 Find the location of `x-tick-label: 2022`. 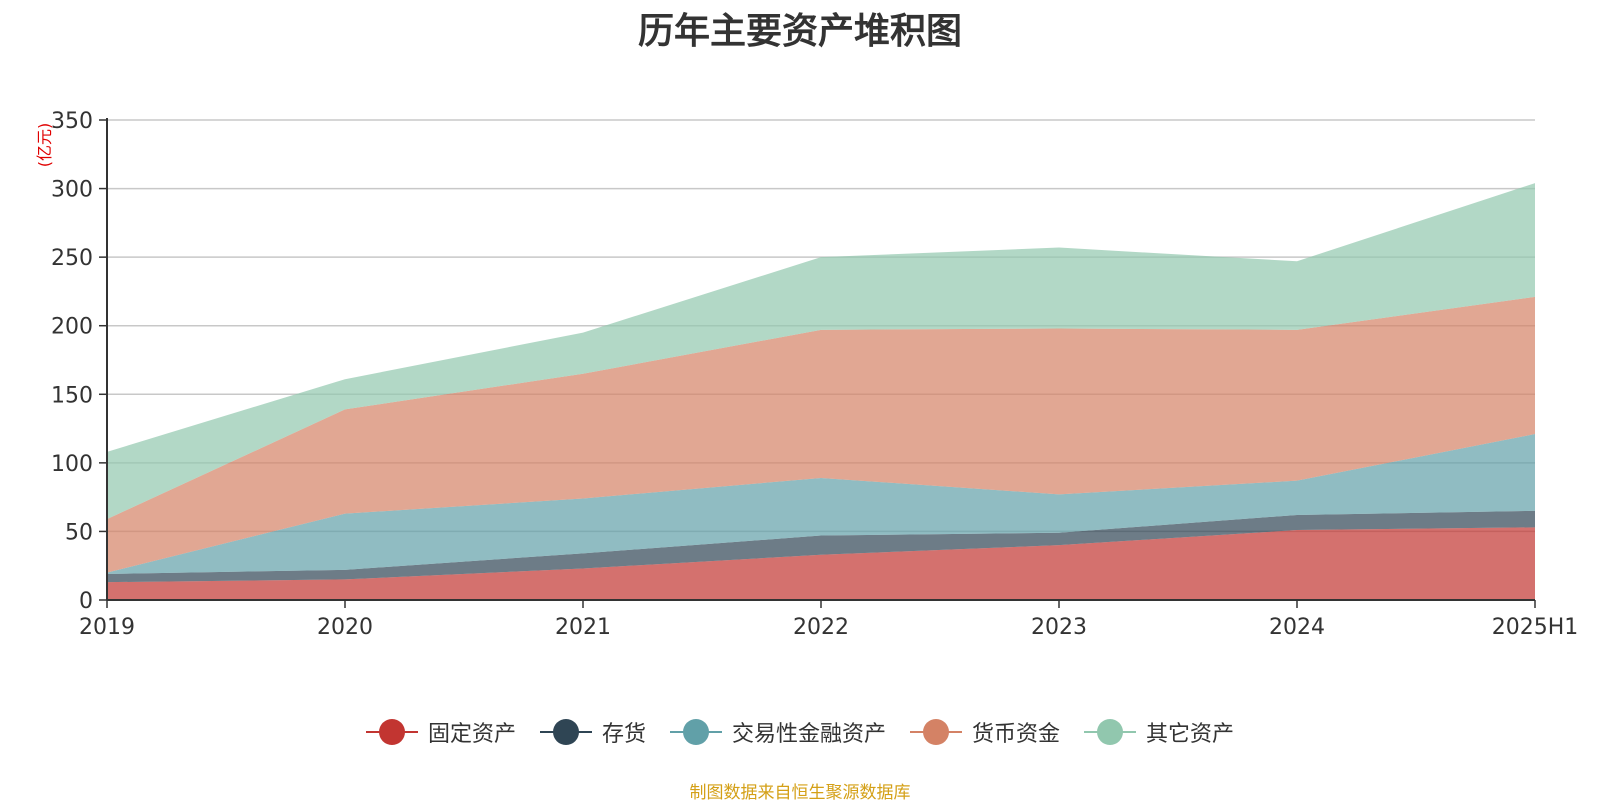

x-tick-label: 2022 is located at coordinates (821, 627).